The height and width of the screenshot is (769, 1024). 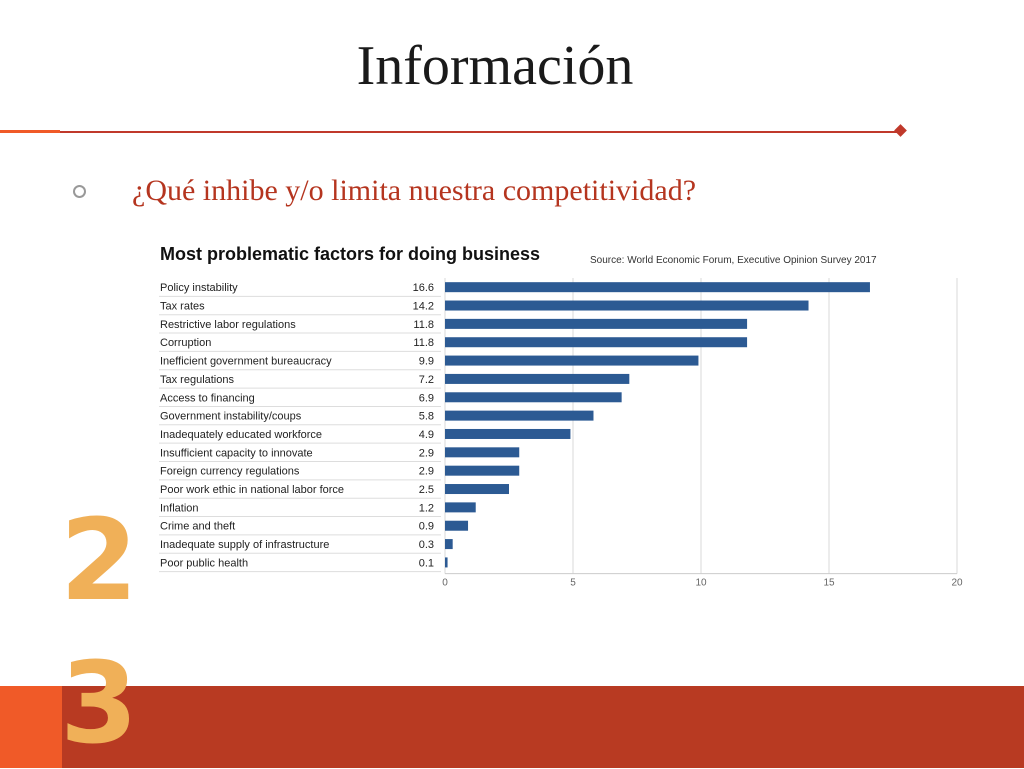 I want to click on category-label: Foreign currency regulations, so click(x=230, y=472).